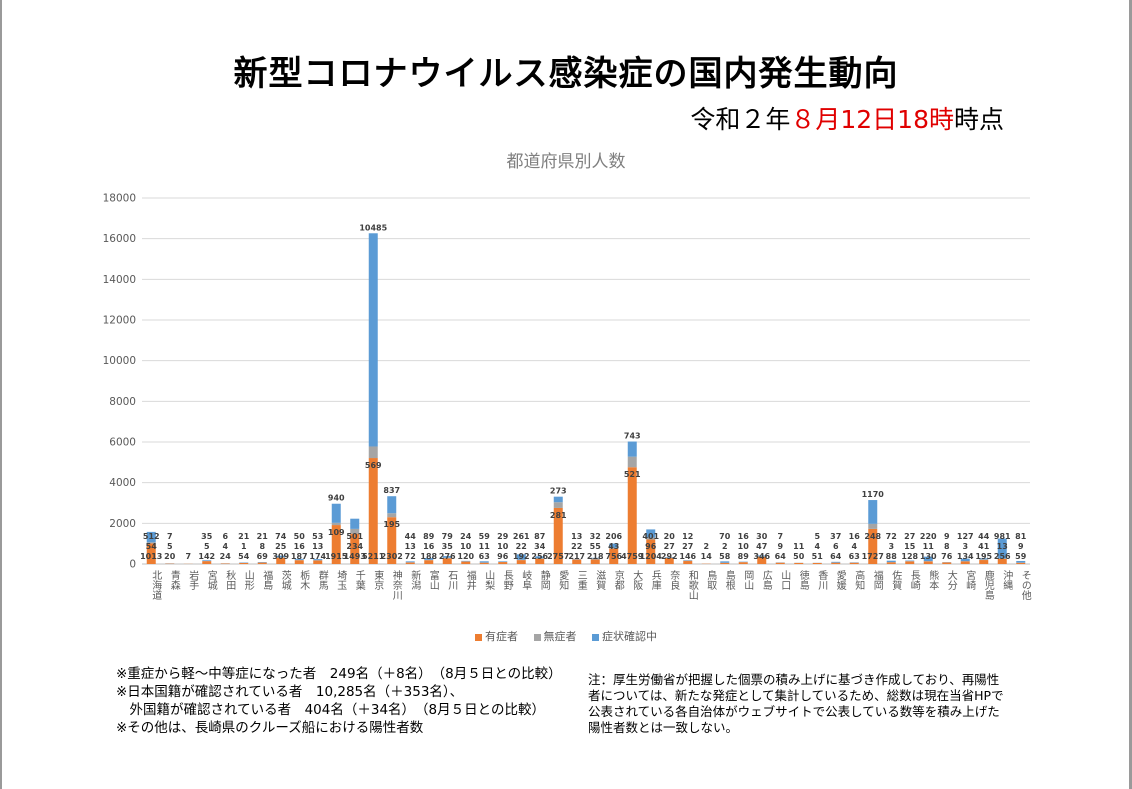  Describe the element at coordinates (281, 536) in the screenshot. I see `data-label: 74` at that location.